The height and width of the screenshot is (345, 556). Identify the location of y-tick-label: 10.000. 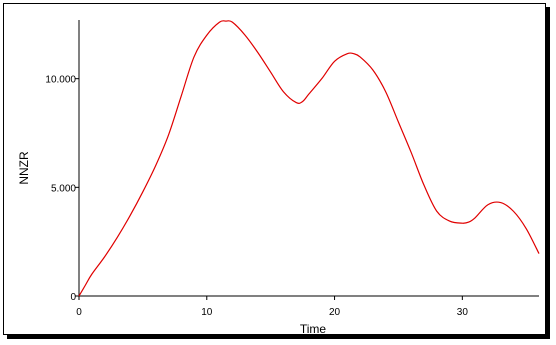
(60, 80).